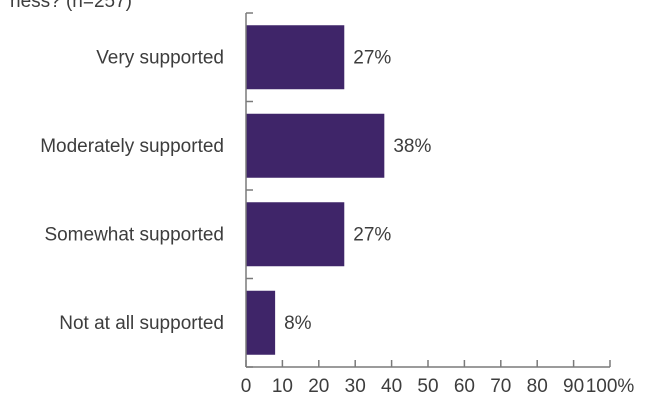 The image size is (672, 406). I want to click on x-tick-label: 20, so click(318, 386).